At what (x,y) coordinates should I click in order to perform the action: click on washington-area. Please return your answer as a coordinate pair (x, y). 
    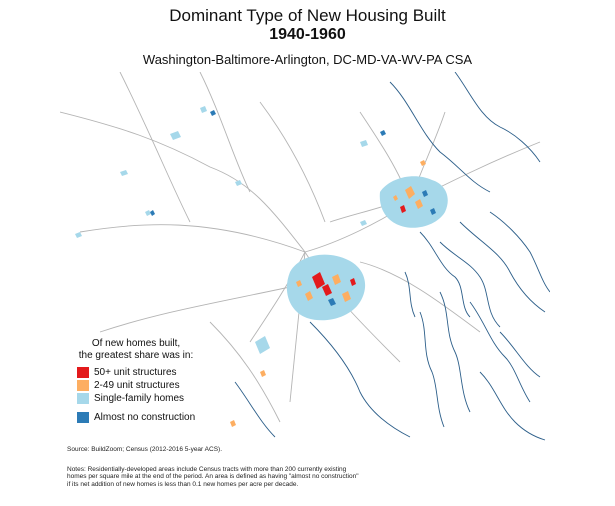
    Looking at the image, I should click on (326, 287).